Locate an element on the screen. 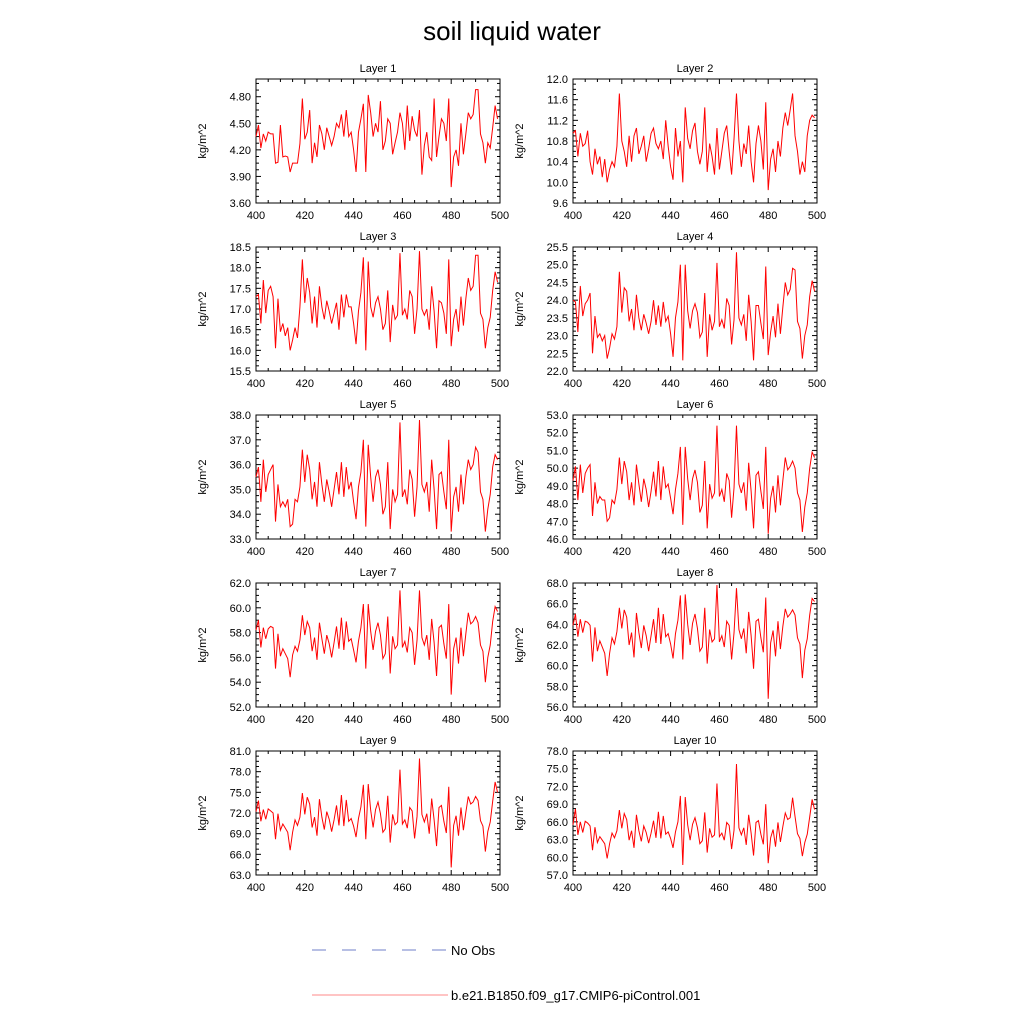 The image size is (1024, 1024). y-tick-label: 72.0 is located at coordinates (240, 814).